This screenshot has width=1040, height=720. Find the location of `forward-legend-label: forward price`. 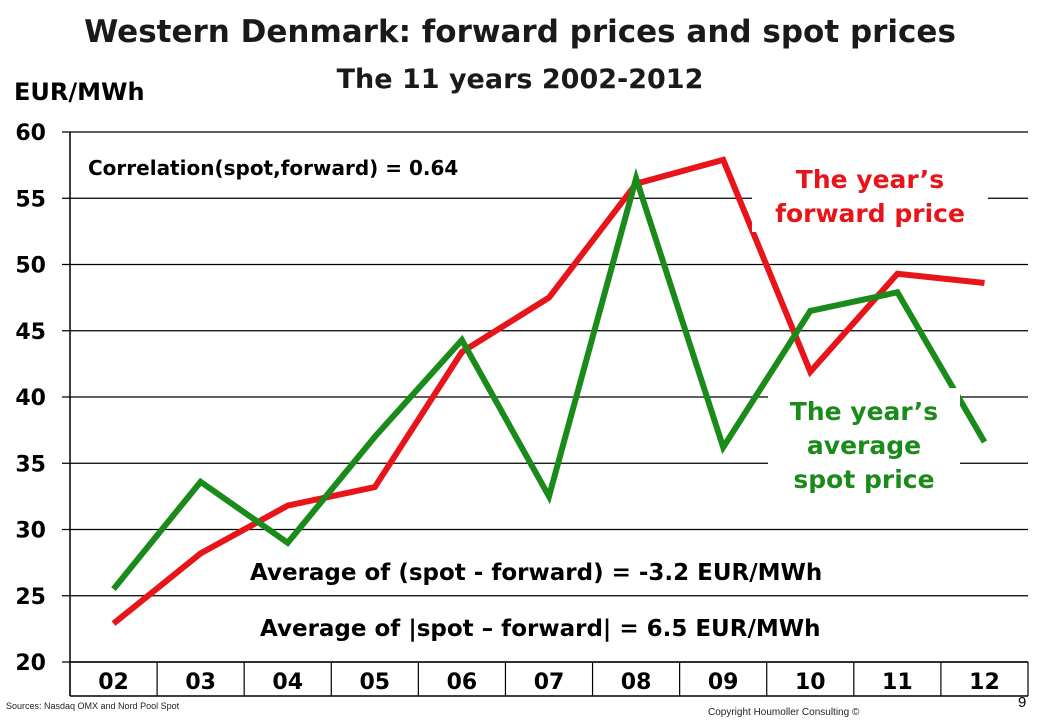

forward-legend-label: forward price is located at coordinates (870, 213).